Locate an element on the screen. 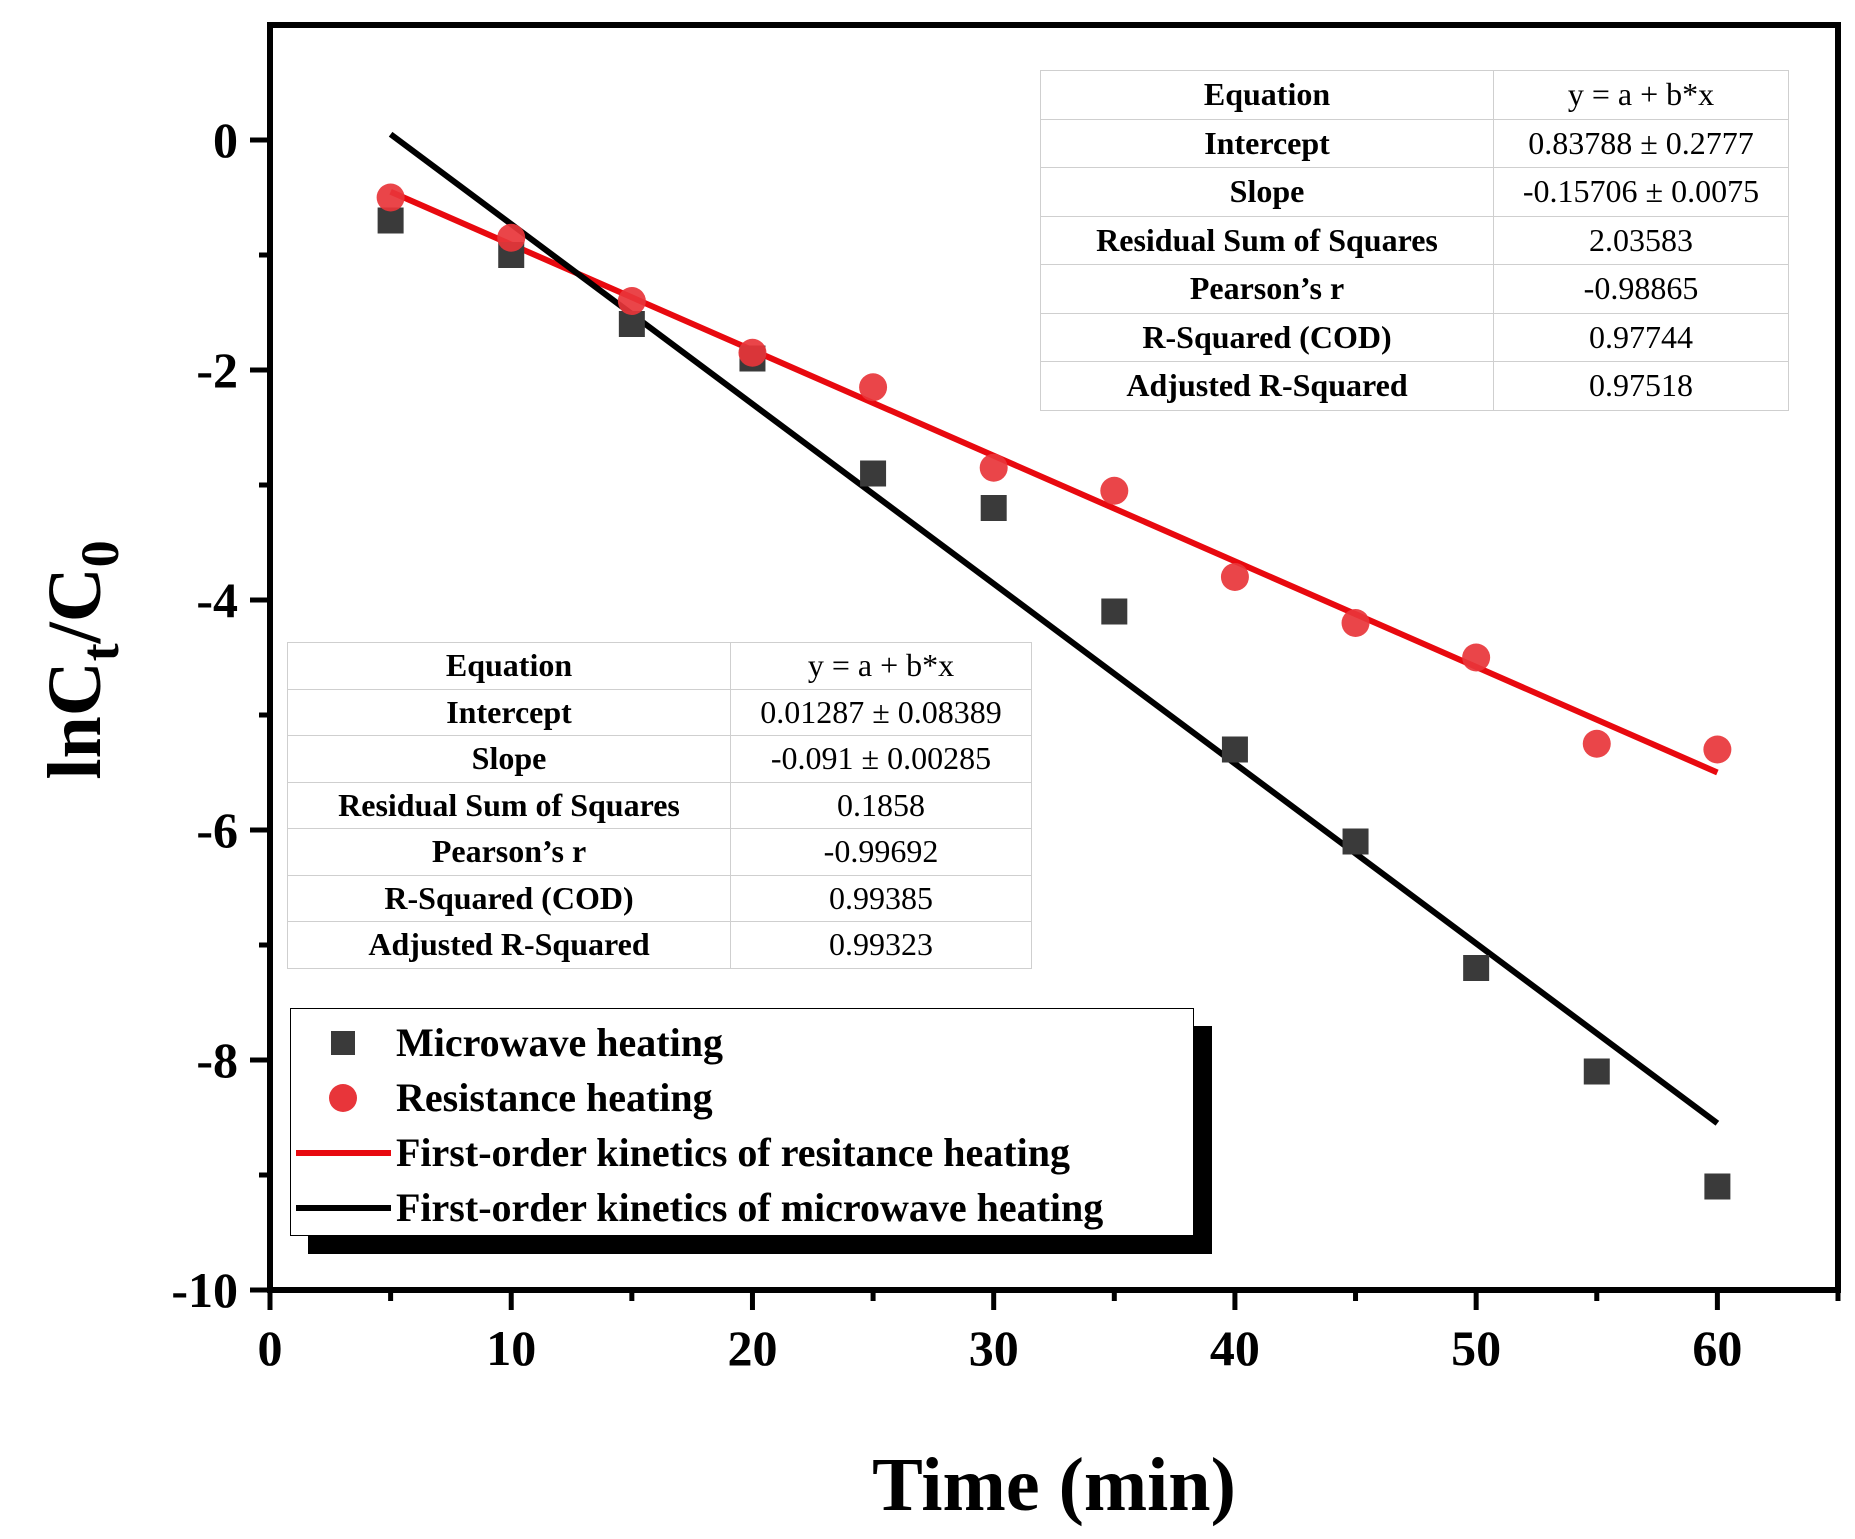 Image resolution: width=1855 pixels, height=1539 pixels. stat-value: 0.1858 is located at coordinates (881, 805).